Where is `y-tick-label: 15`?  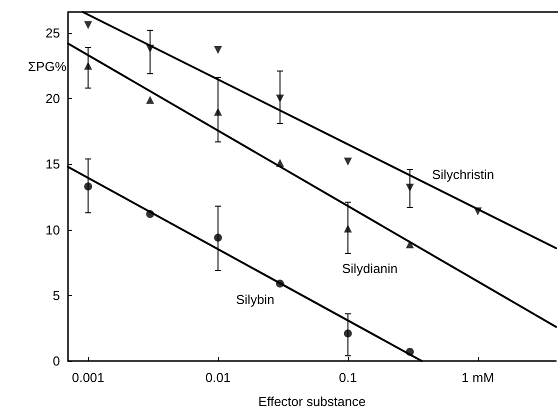 y-tick-label: 15 is located at coordinates (53, 164).